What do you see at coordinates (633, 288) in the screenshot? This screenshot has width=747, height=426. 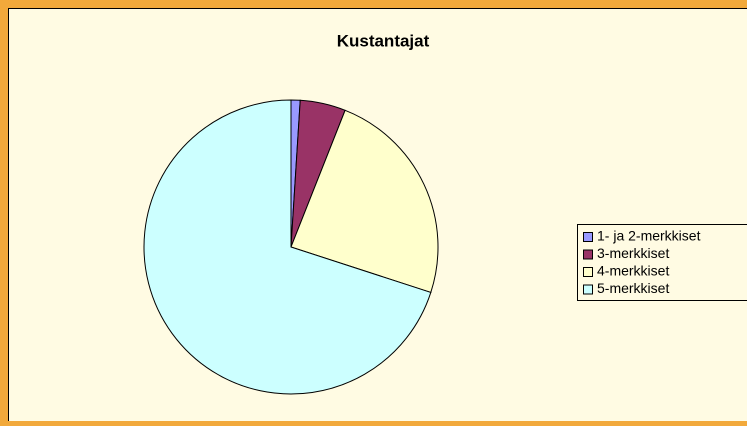 I see `legend-label: 5-merkkiset` at bounding box center [633, 288].